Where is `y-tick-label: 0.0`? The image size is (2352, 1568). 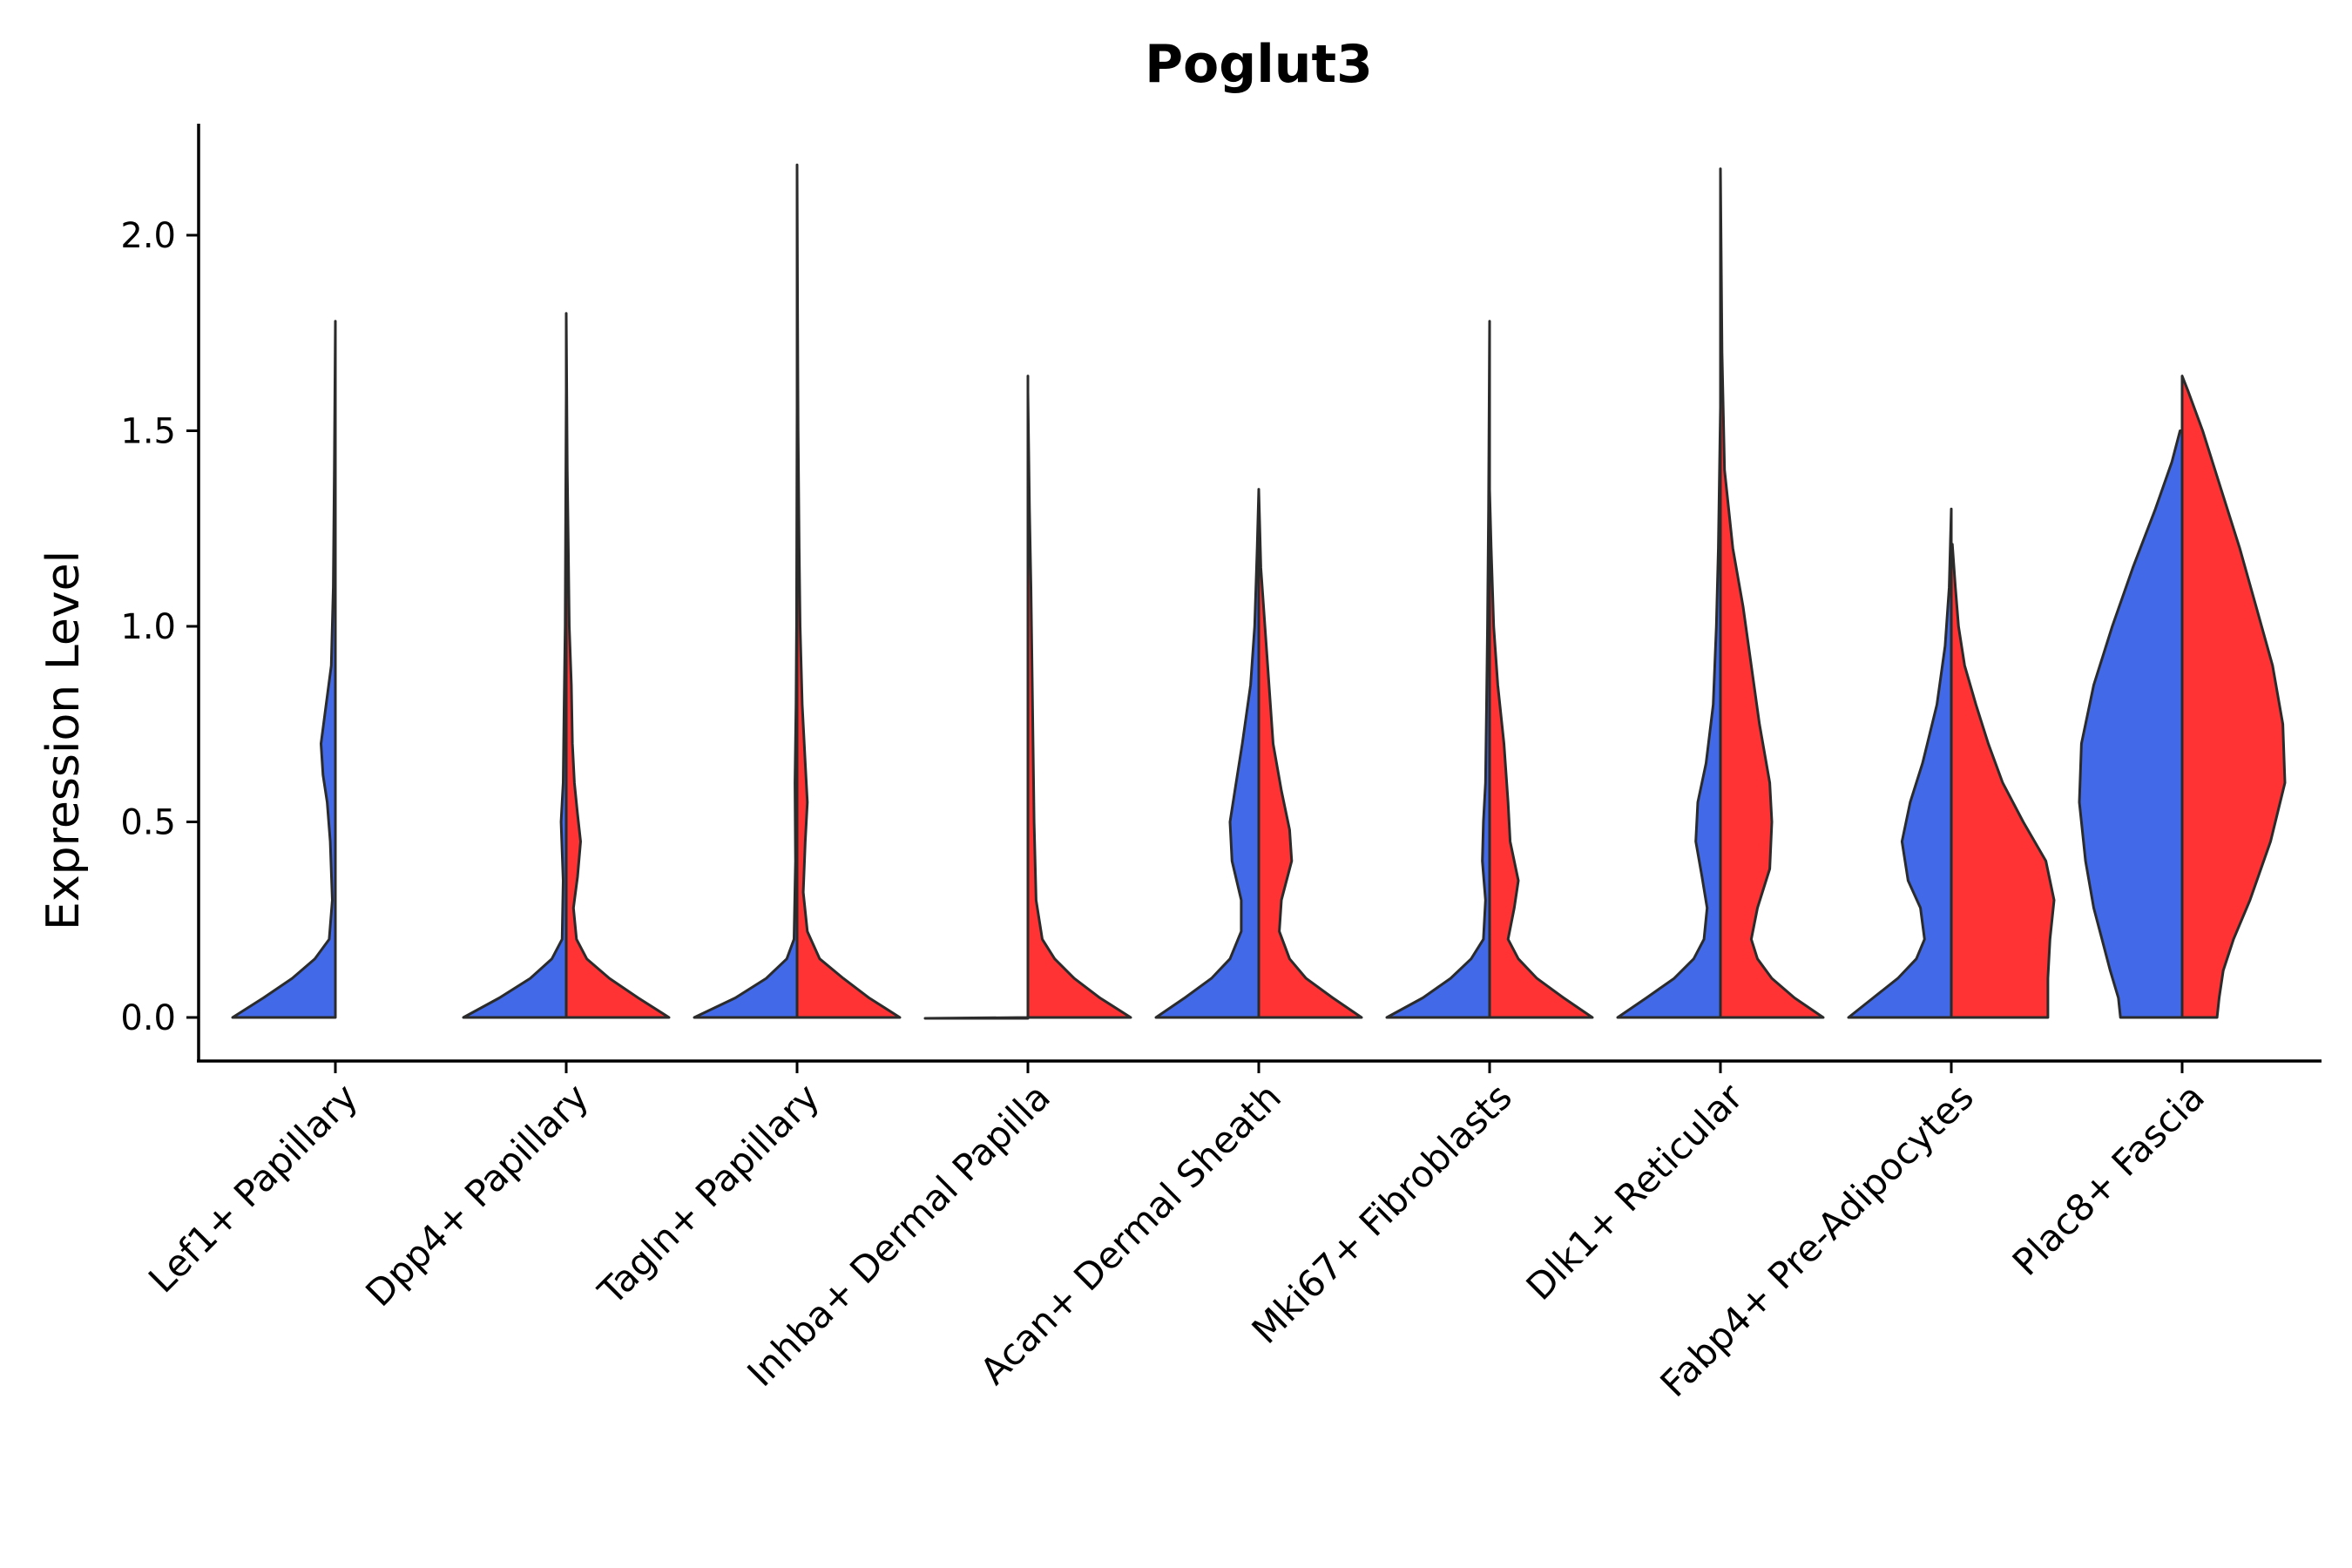 y-tick-label: 0.0 is located at coordinates (148, 1018).